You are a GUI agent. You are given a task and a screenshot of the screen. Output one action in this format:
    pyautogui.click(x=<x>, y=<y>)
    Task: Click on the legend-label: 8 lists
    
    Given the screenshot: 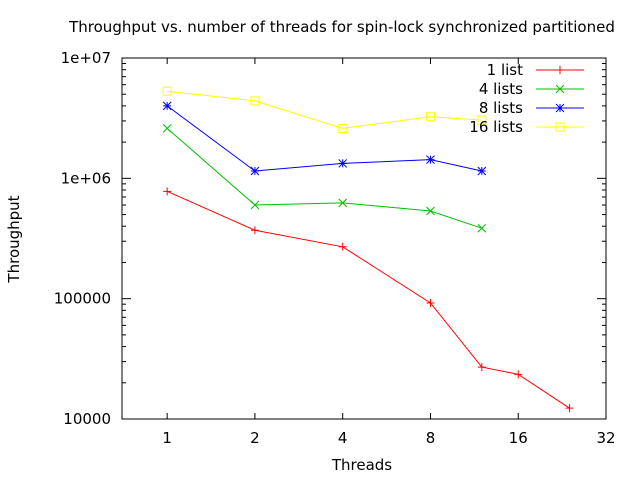 What is the action you would take?
    pyautogui.click(x=501, y=108)
    